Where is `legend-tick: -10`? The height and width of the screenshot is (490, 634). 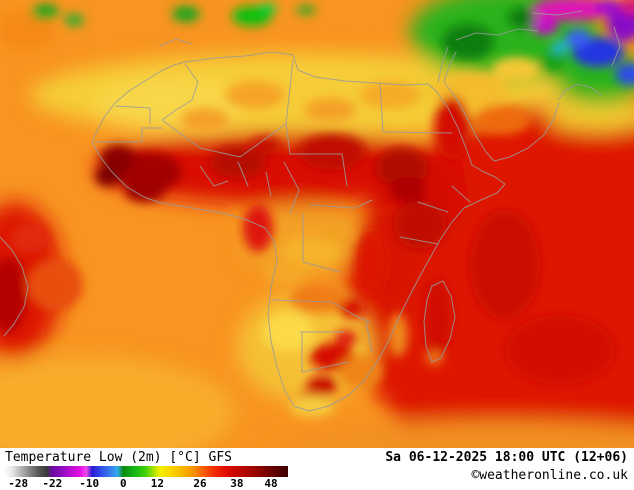
legend-tick: -10 is located at coordinates (89, 483).